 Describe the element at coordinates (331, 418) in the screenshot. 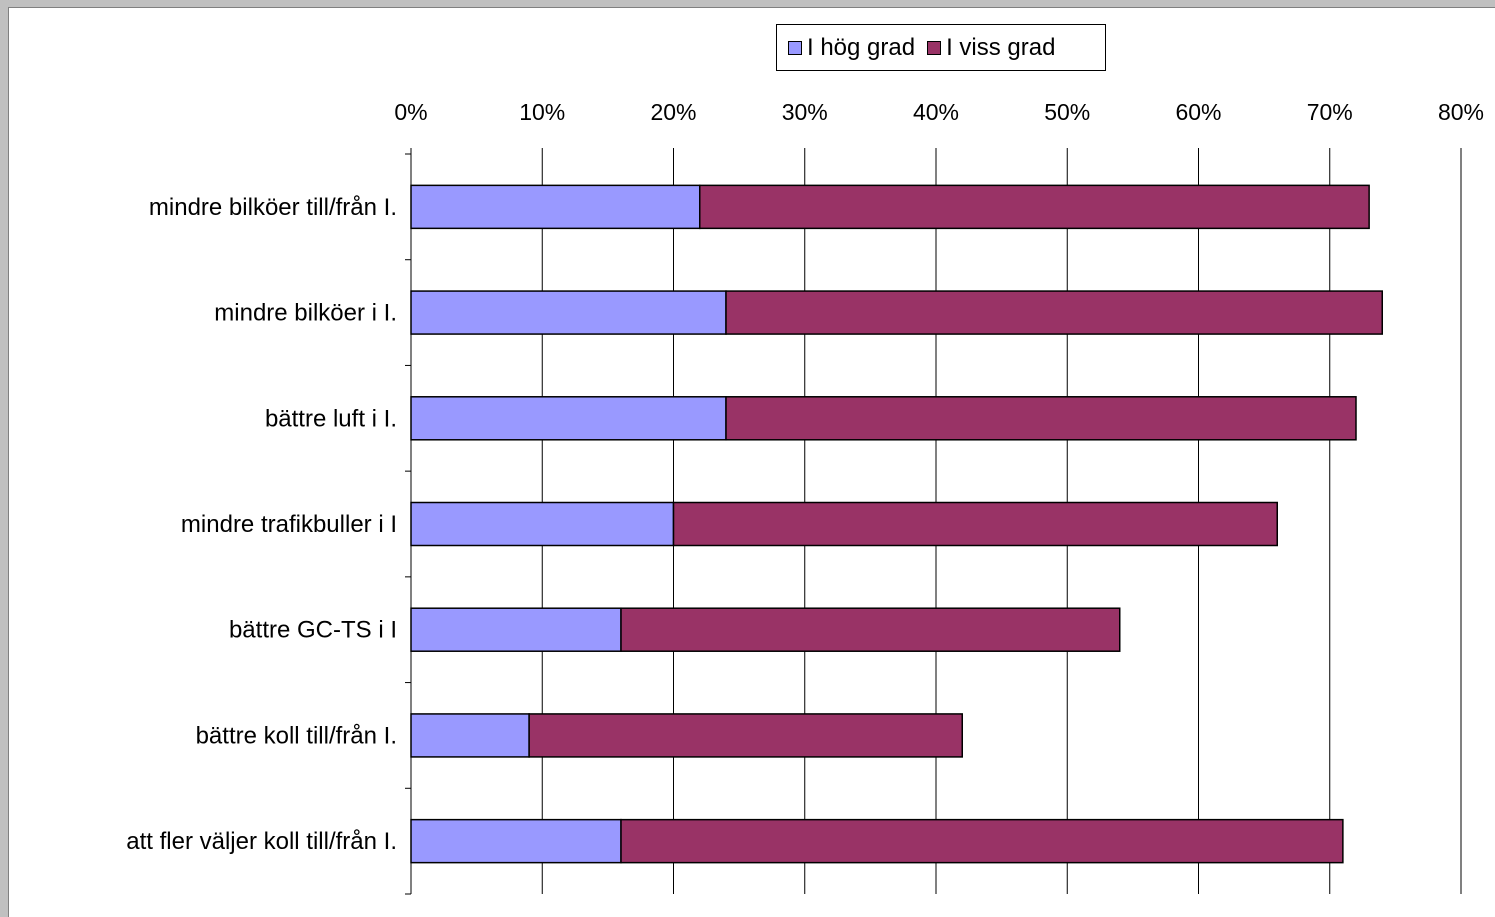

I see `category-label: bättre luft i I.` at that location.